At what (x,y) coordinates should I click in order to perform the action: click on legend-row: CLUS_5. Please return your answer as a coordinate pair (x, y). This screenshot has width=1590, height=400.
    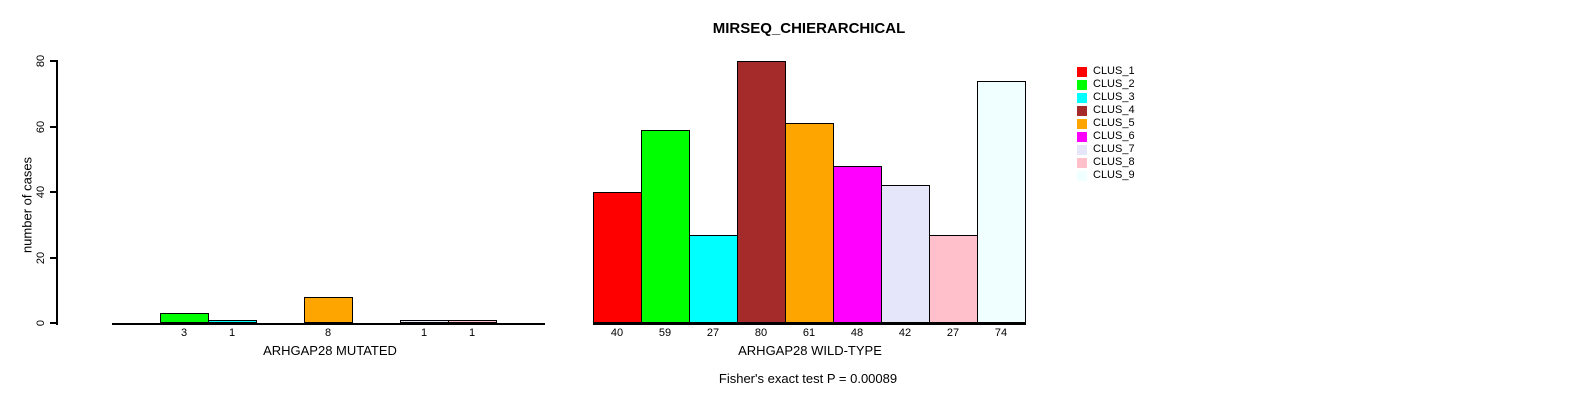
    Looking at the image, I should click on (1106, 123).